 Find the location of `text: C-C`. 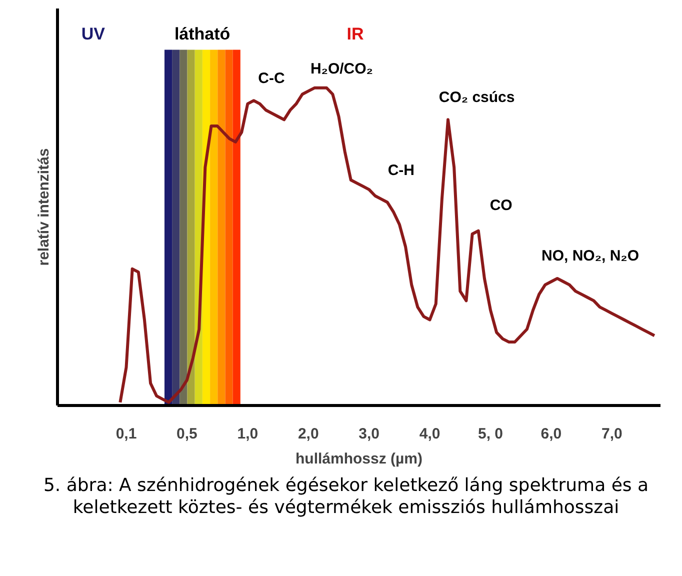

text: C-C is located at coordinates (271, 78).